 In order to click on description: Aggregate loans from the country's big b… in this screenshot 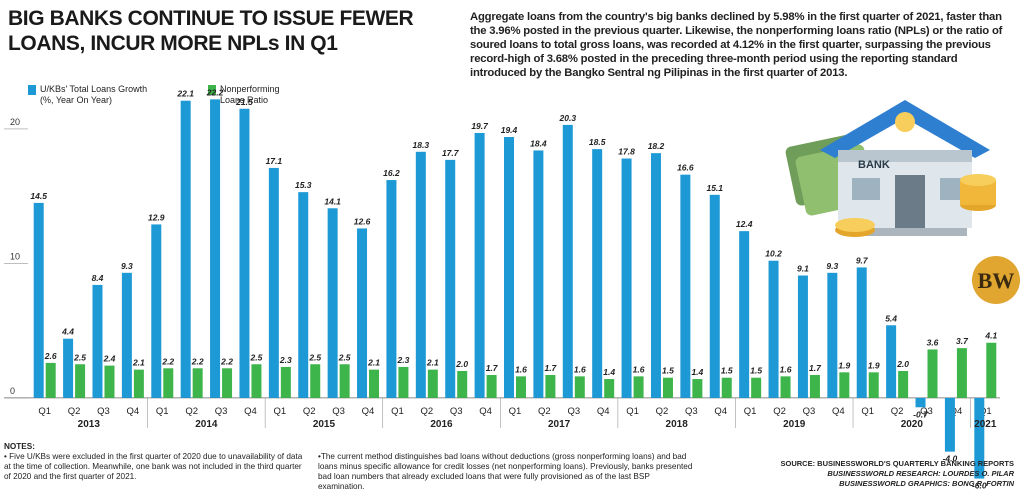, I will do `click(736, 45)`.